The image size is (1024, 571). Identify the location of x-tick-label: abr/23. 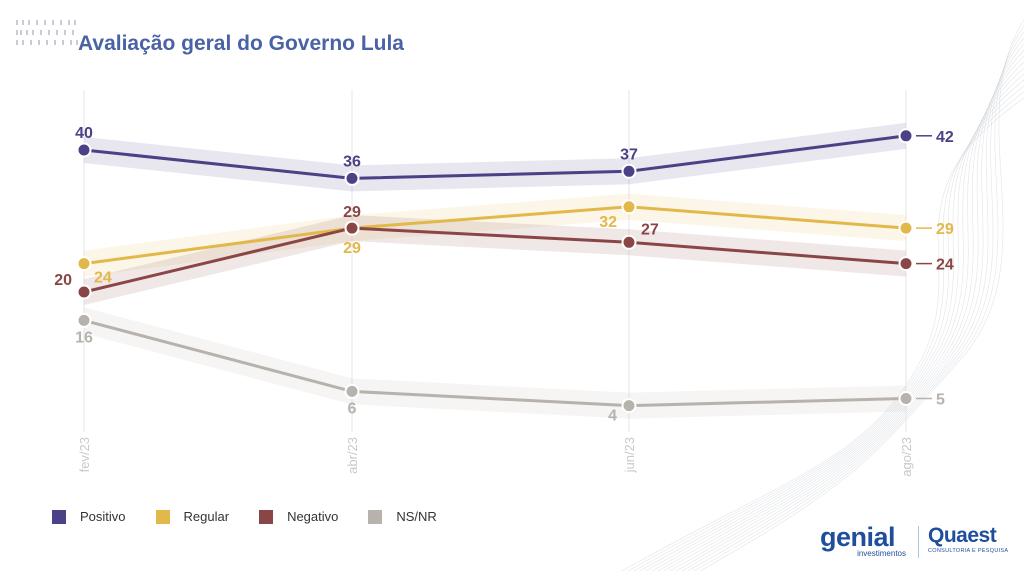
(352, 455).